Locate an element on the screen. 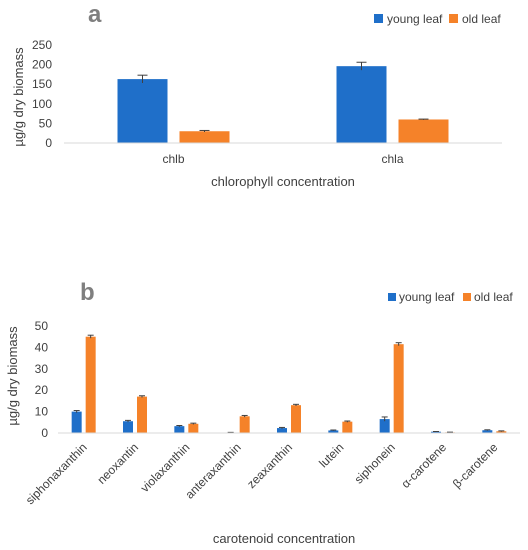  x-tick-label: siphonaxanthin is located at coordinates (56, 473).